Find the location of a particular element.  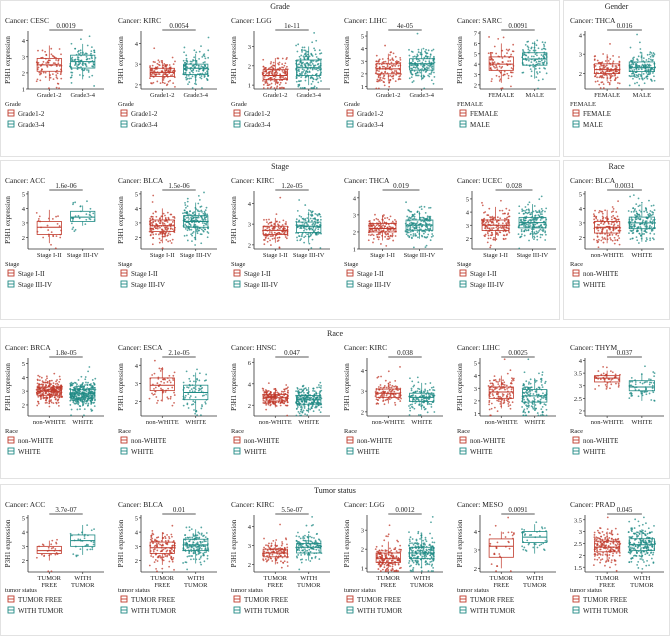

section-title: Race is located at coordinates (335, 333).